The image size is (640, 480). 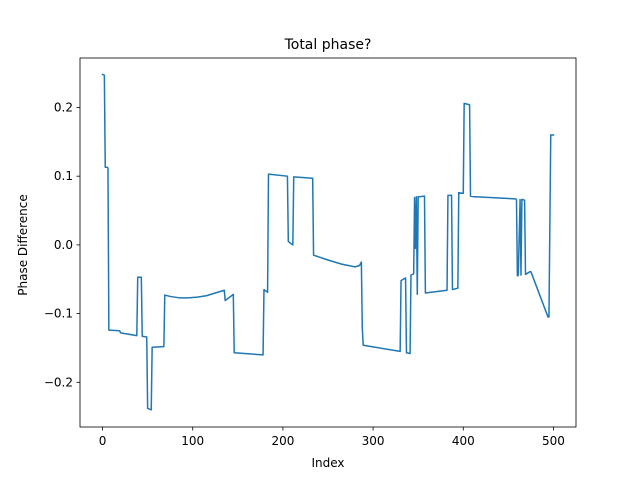 I want to click on x-tick-label: 100, so click(x=192, y=441).